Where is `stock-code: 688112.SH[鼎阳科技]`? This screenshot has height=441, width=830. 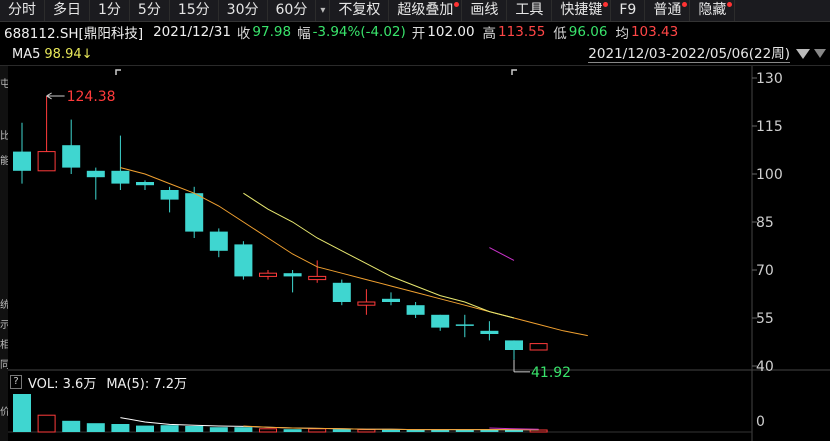 stock-code: 688112.SH[鼎阳科技] is located at coordinates (74, 34).